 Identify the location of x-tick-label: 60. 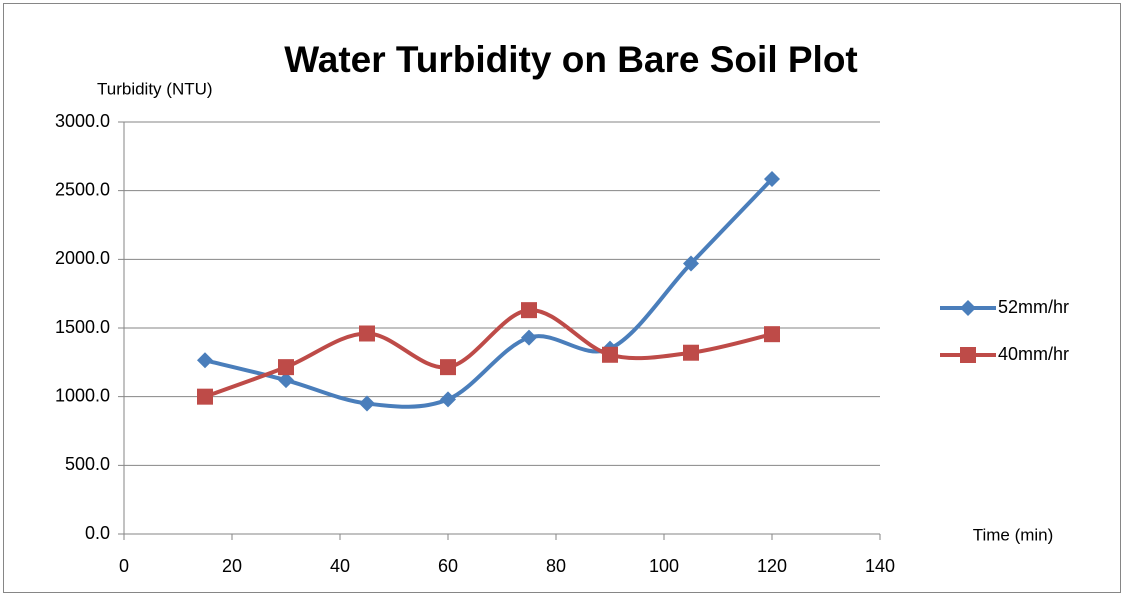
(448, 566).